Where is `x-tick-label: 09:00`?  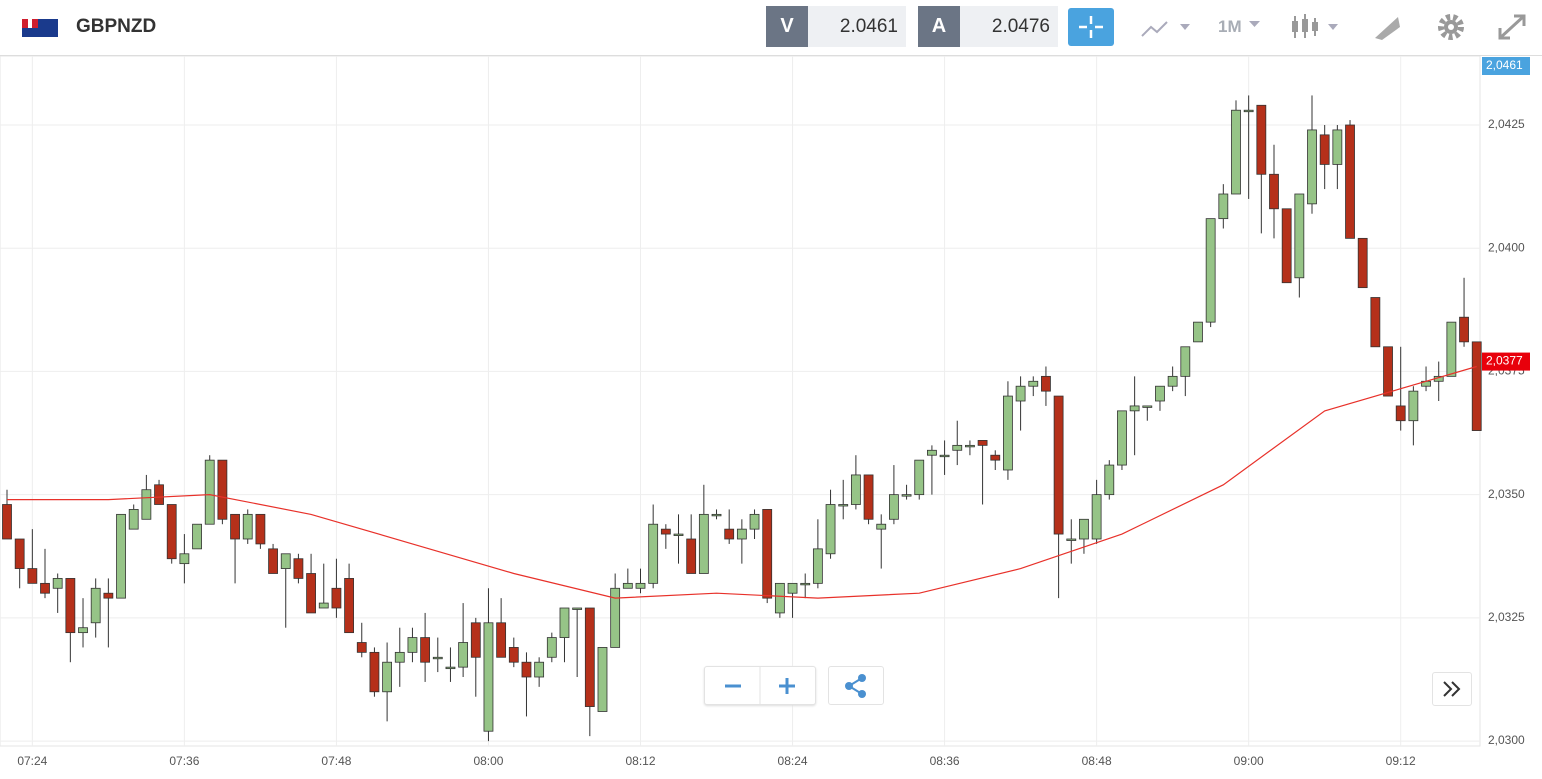 x-tick-label: 09:00 is located at coordinates (1249, 761).